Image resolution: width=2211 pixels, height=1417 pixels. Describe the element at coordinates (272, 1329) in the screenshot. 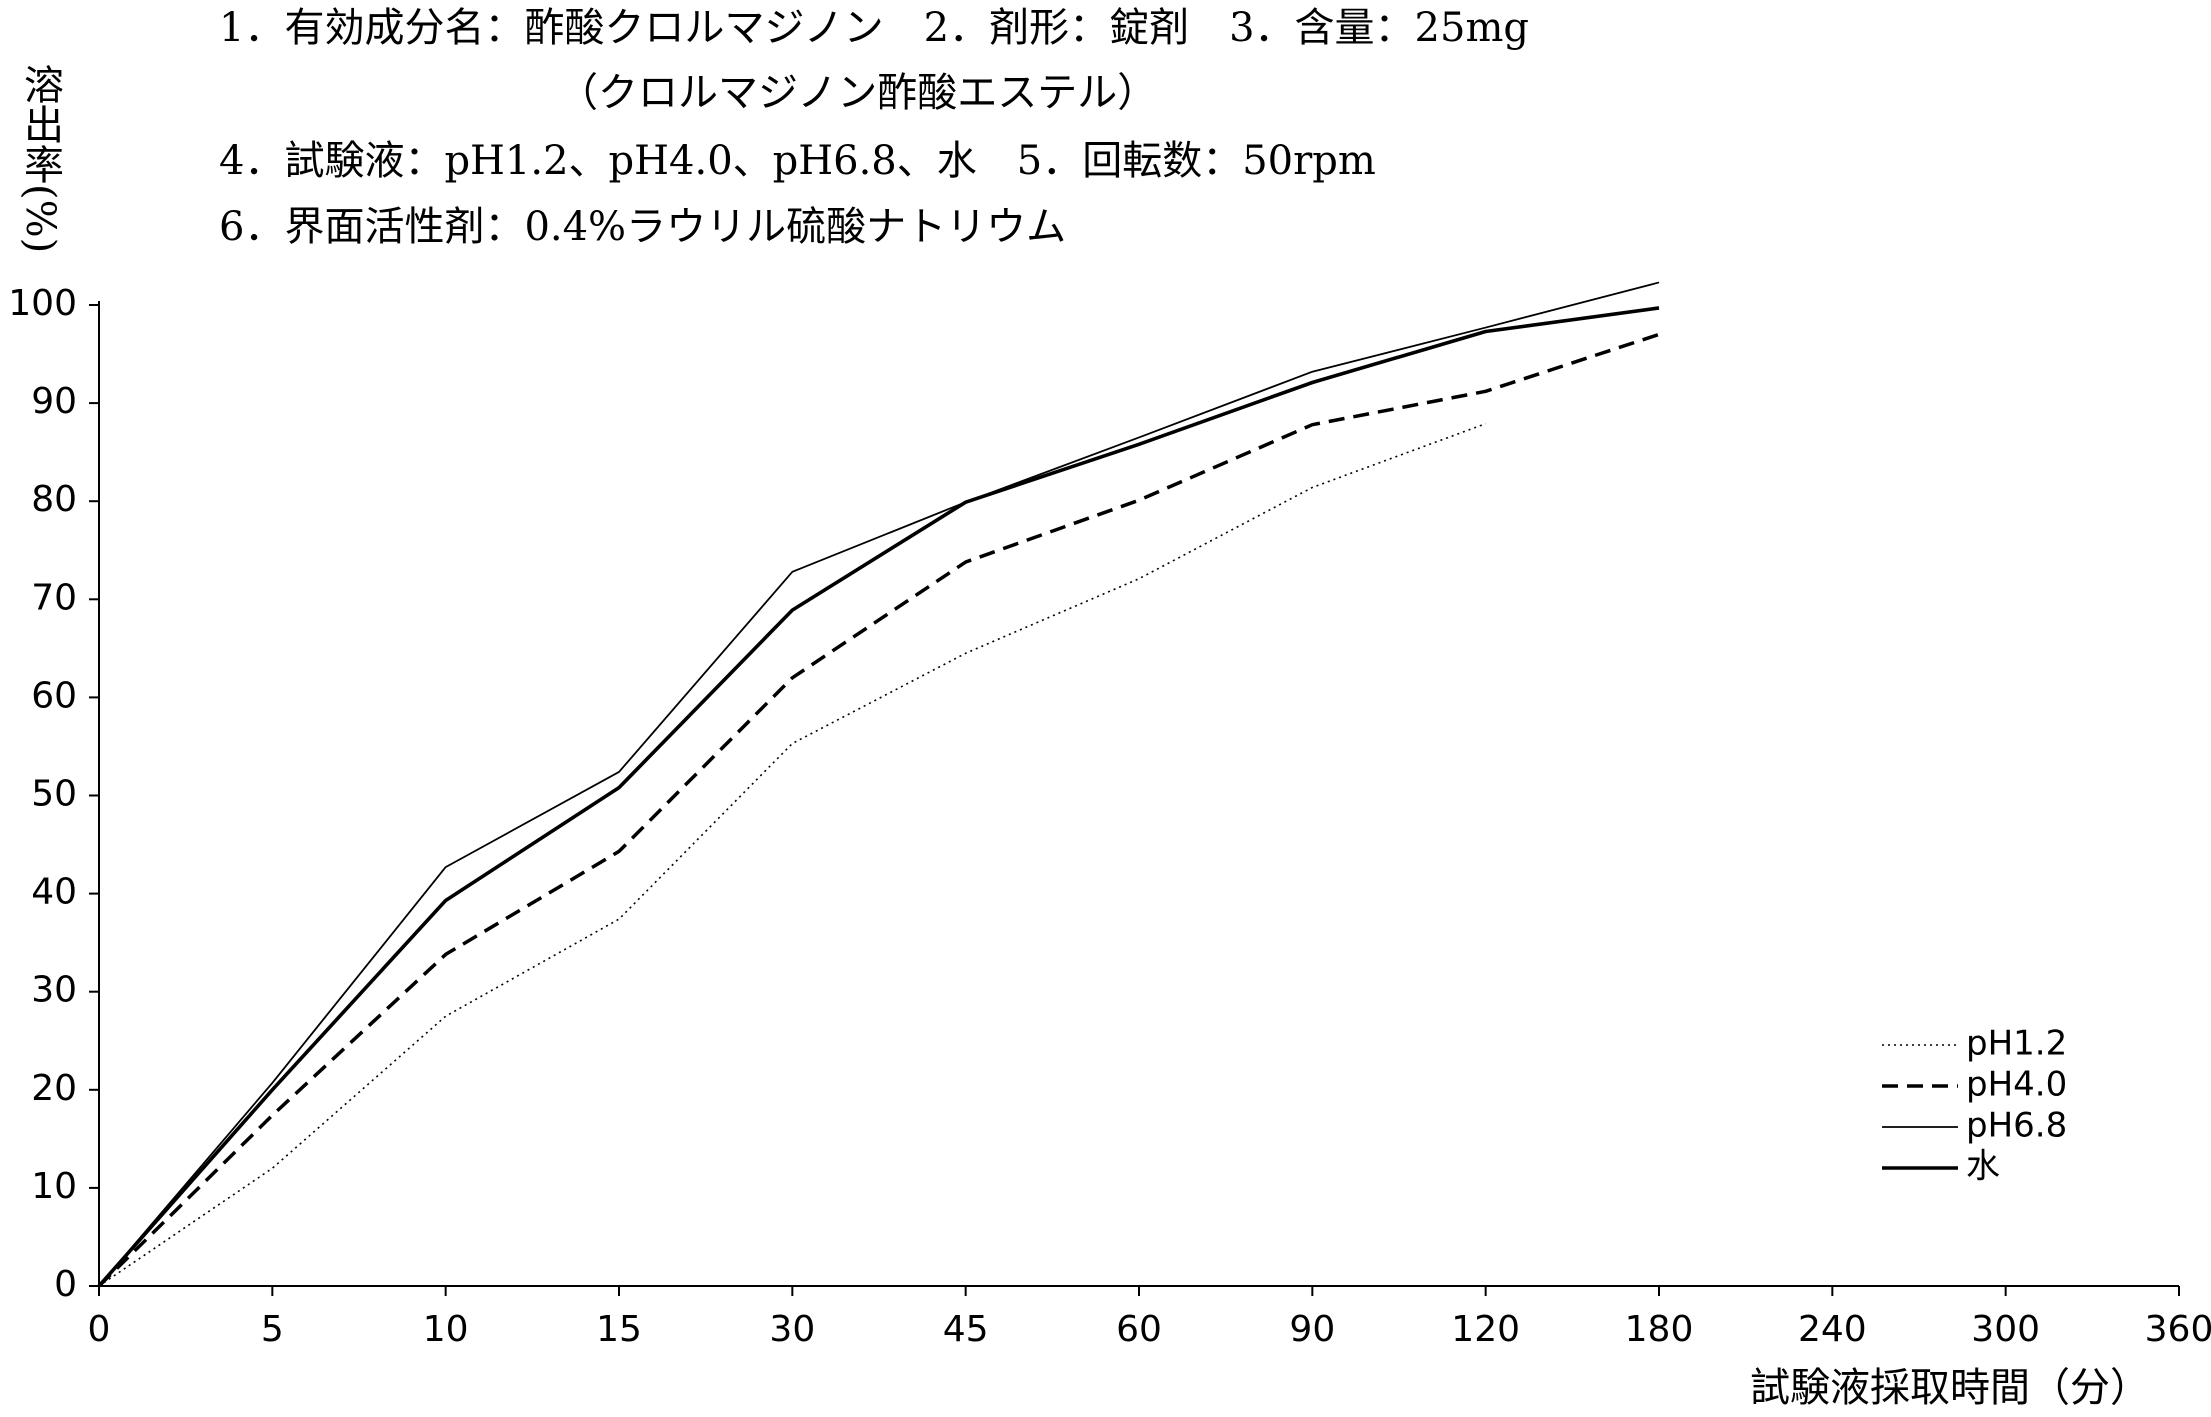

I see `x-tick-label: 5` at that location.